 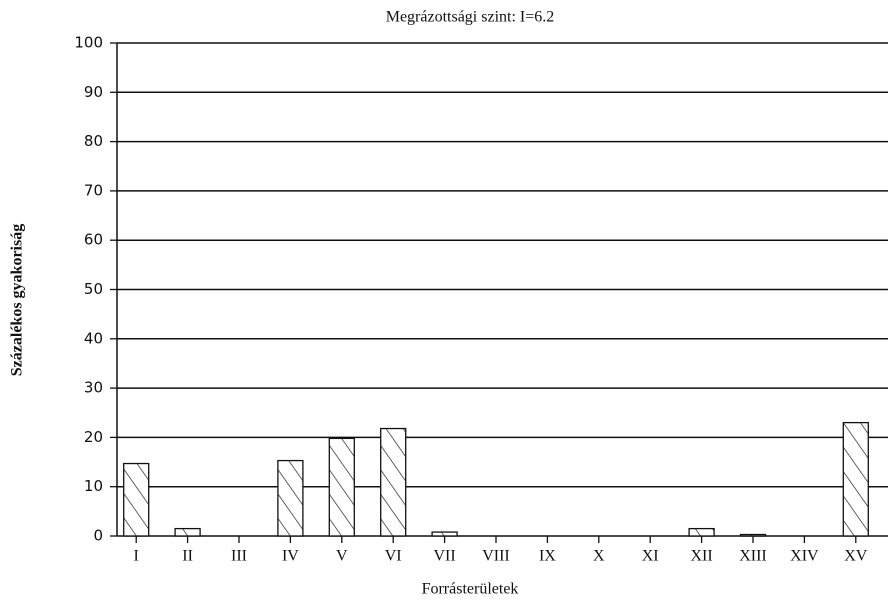 I want to click on x-tick-label: XIV, so click(x=804, y=556).